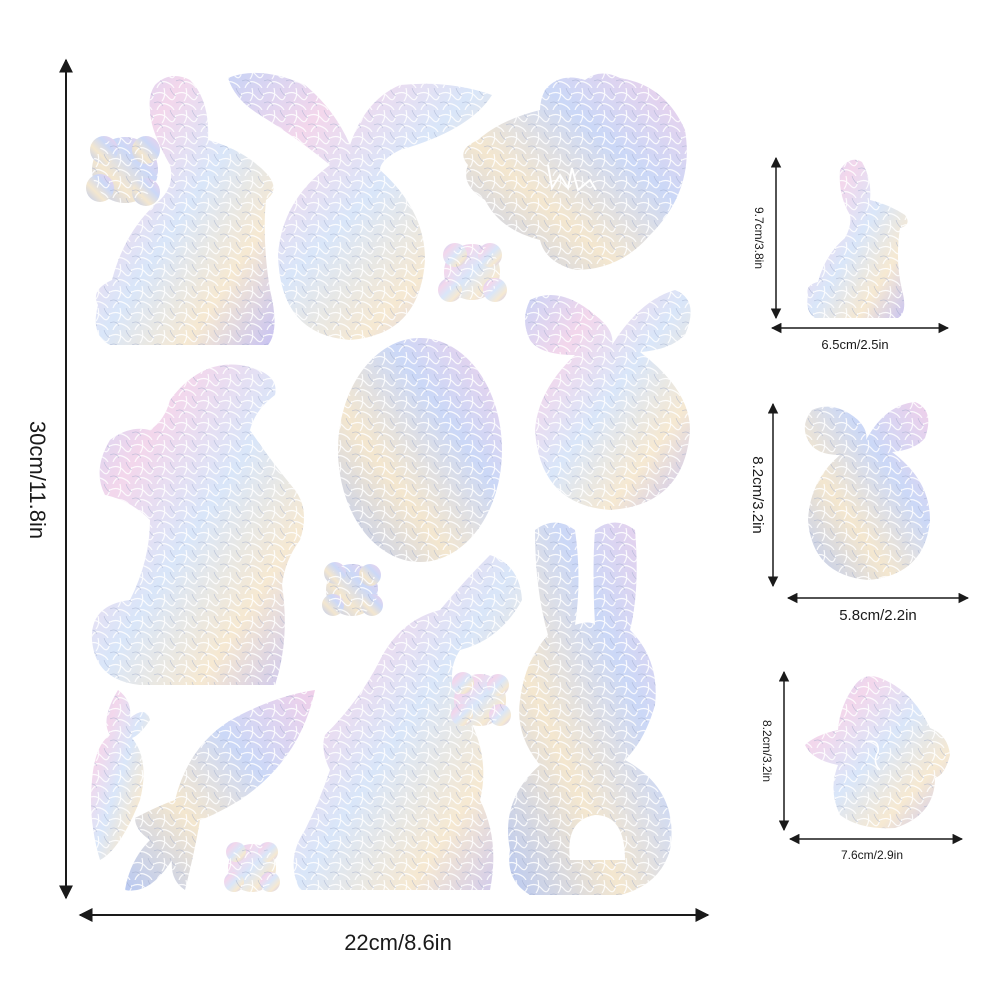 This screenshot has height=1000, width=1000. Describe the element at coordinates (868, 503) in the screenshot. I see `egg-bow-size-reference` at that location.